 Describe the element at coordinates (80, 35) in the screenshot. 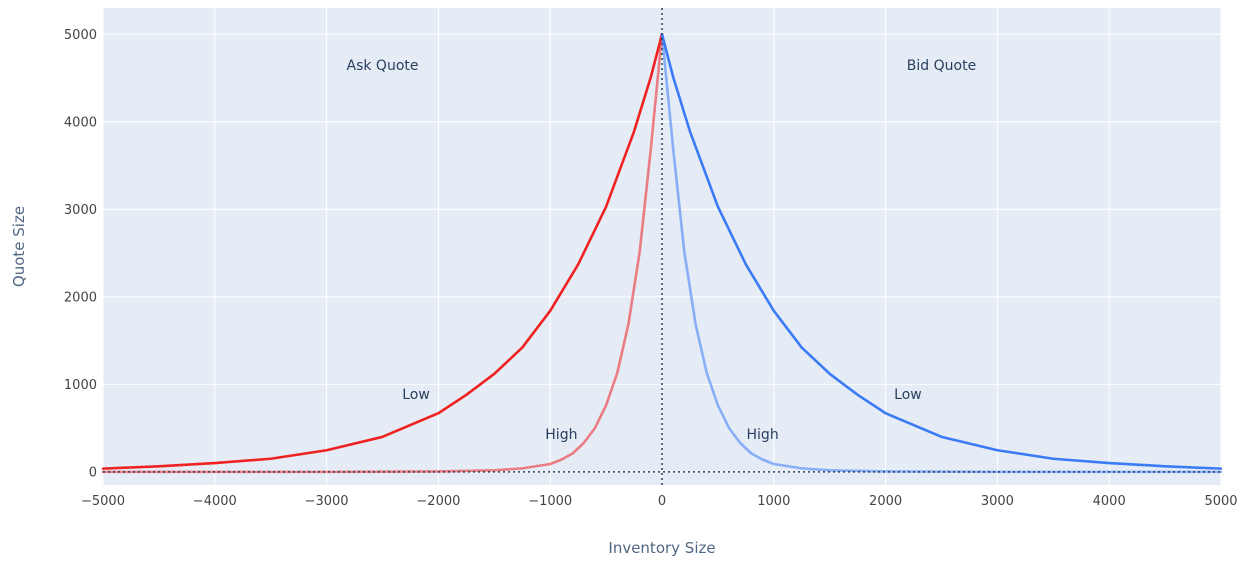

I see `y-tick-label: 5000` at that location.